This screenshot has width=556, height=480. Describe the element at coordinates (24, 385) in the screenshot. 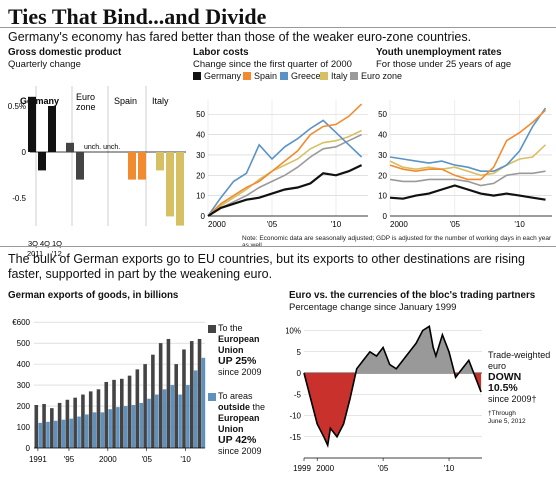

I see `exports-ytick: 300` at that location.